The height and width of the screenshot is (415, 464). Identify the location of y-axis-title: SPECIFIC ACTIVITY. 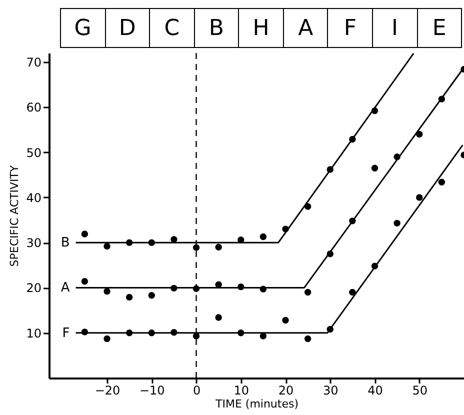
(15, 216).